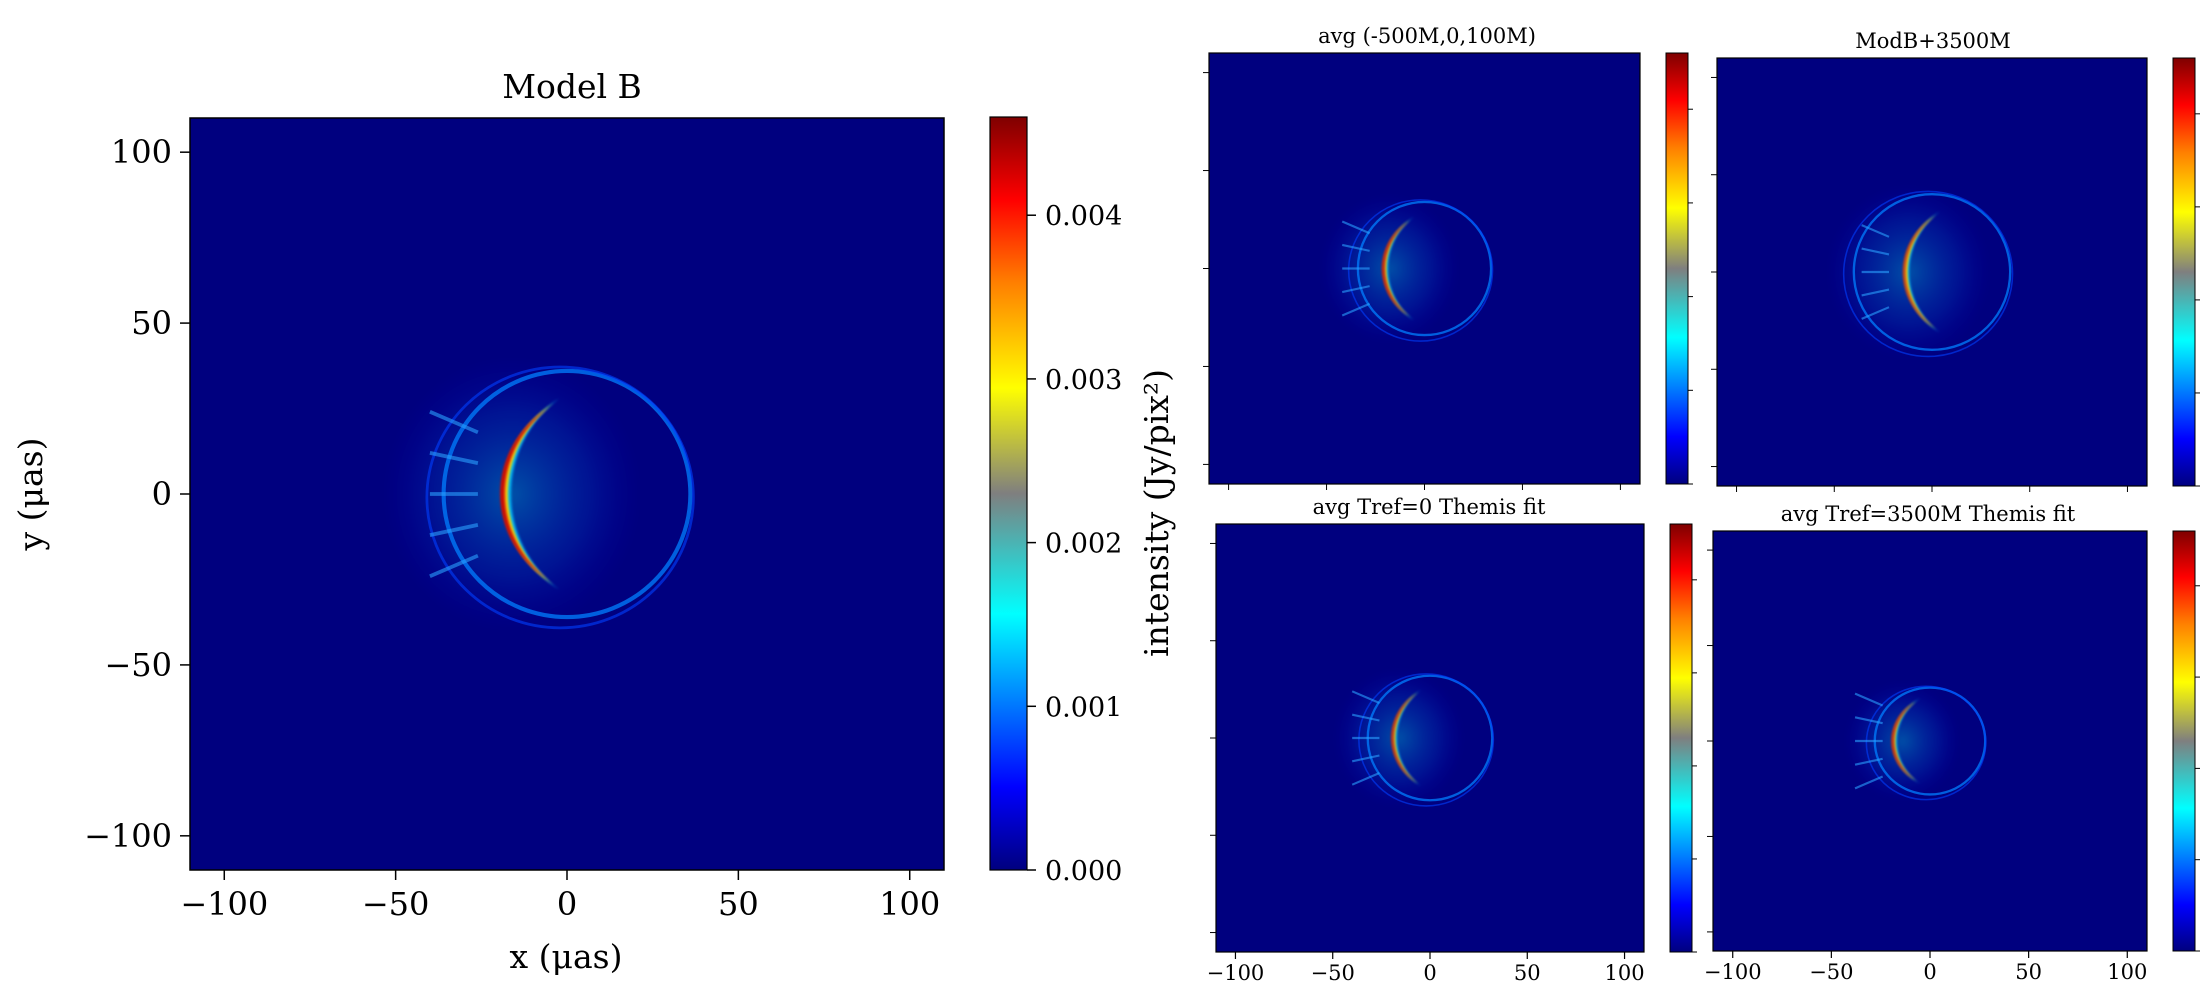 Image resolution: width=2203 pixels, height=998 pixels. I want to click on modb-3500m-intensity-image, so click(1920, 272).